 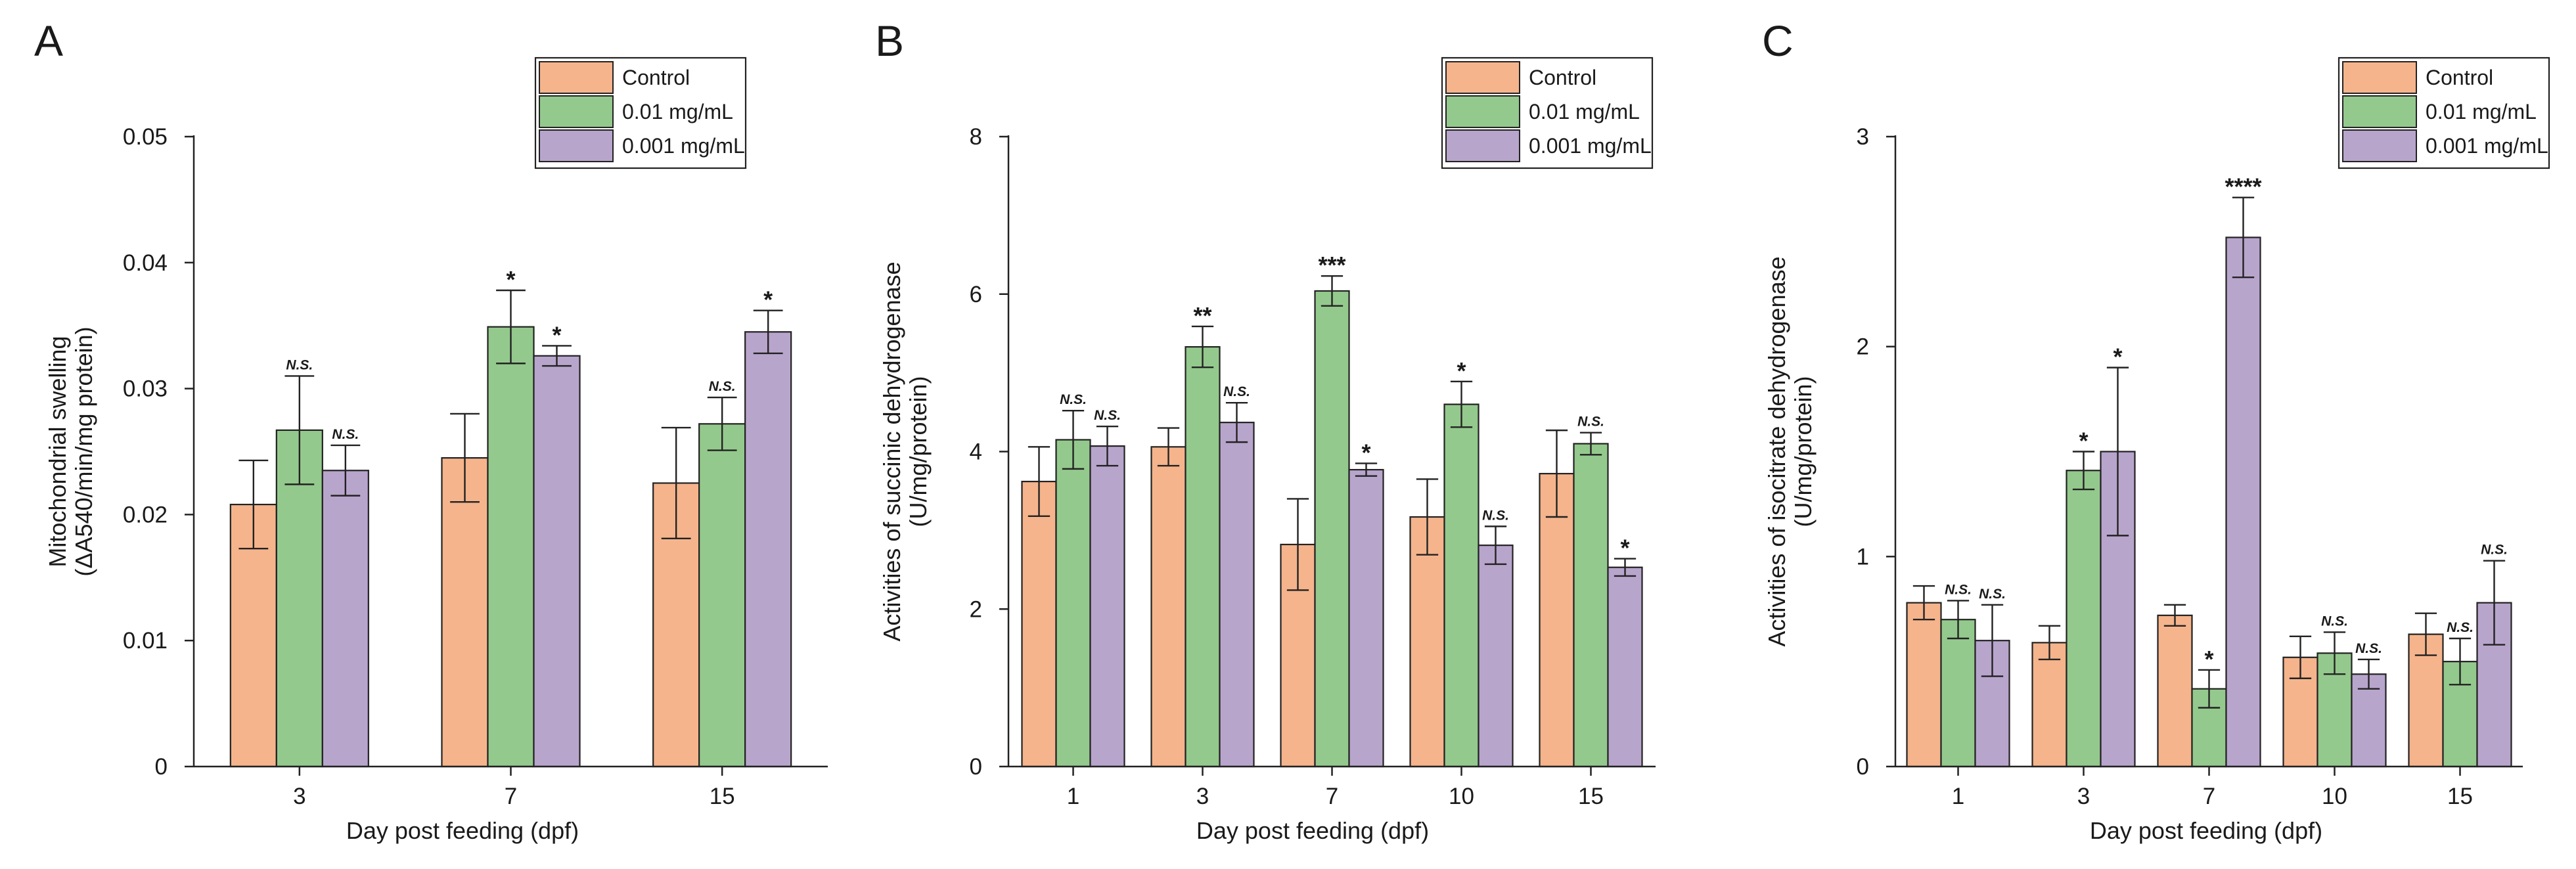 I want to click on panel-c-legend-swatch-low, so click(x=2379, y=145).